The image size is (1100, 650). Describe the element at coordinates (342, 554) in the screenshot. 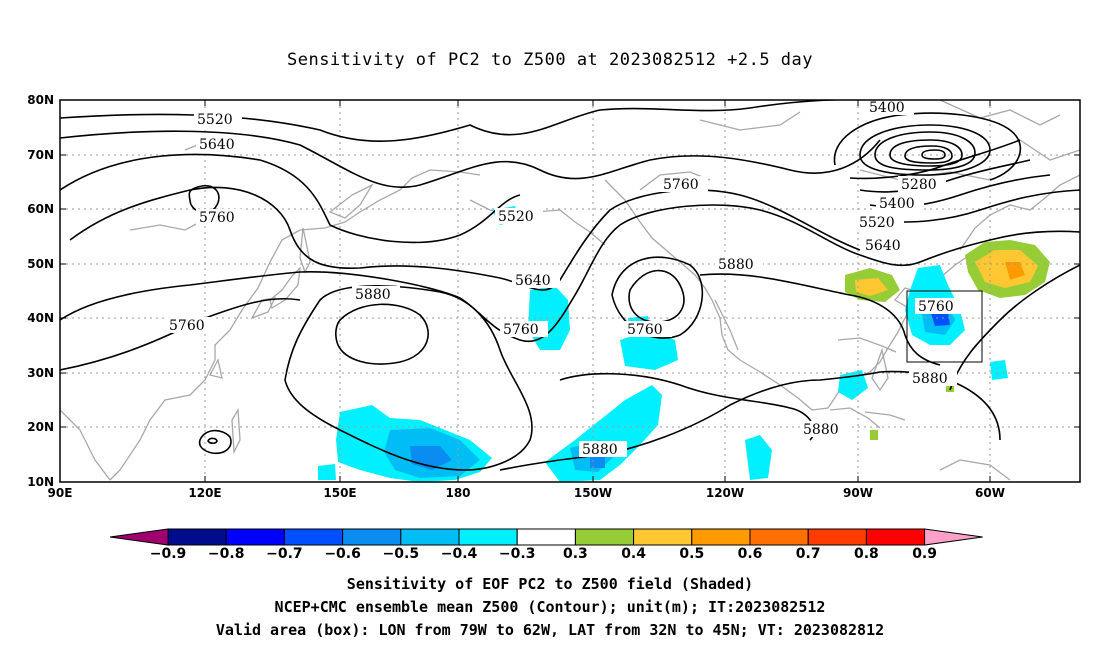

I see `colorbar-label: −0.6` at that location.